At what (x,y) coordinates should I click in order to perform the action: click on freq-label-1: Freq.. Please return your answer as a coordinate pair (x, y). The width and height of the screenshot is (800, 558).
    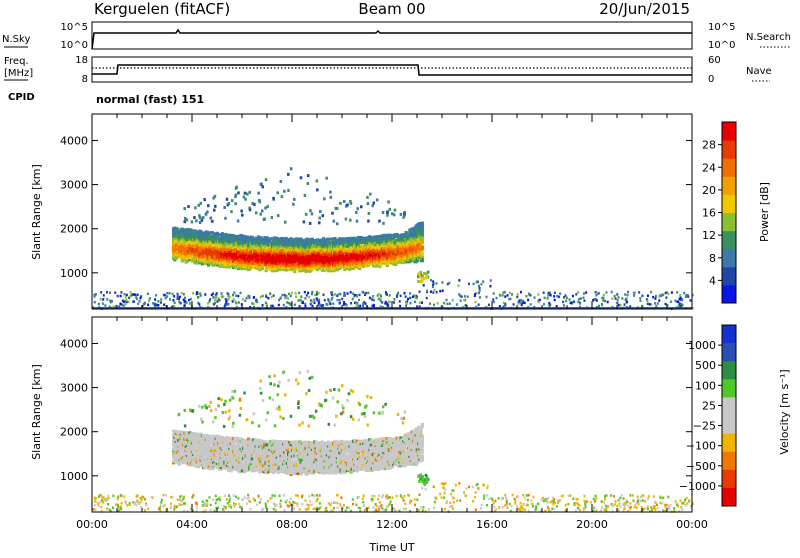
    Looking at the image, I should click on (16, 61).